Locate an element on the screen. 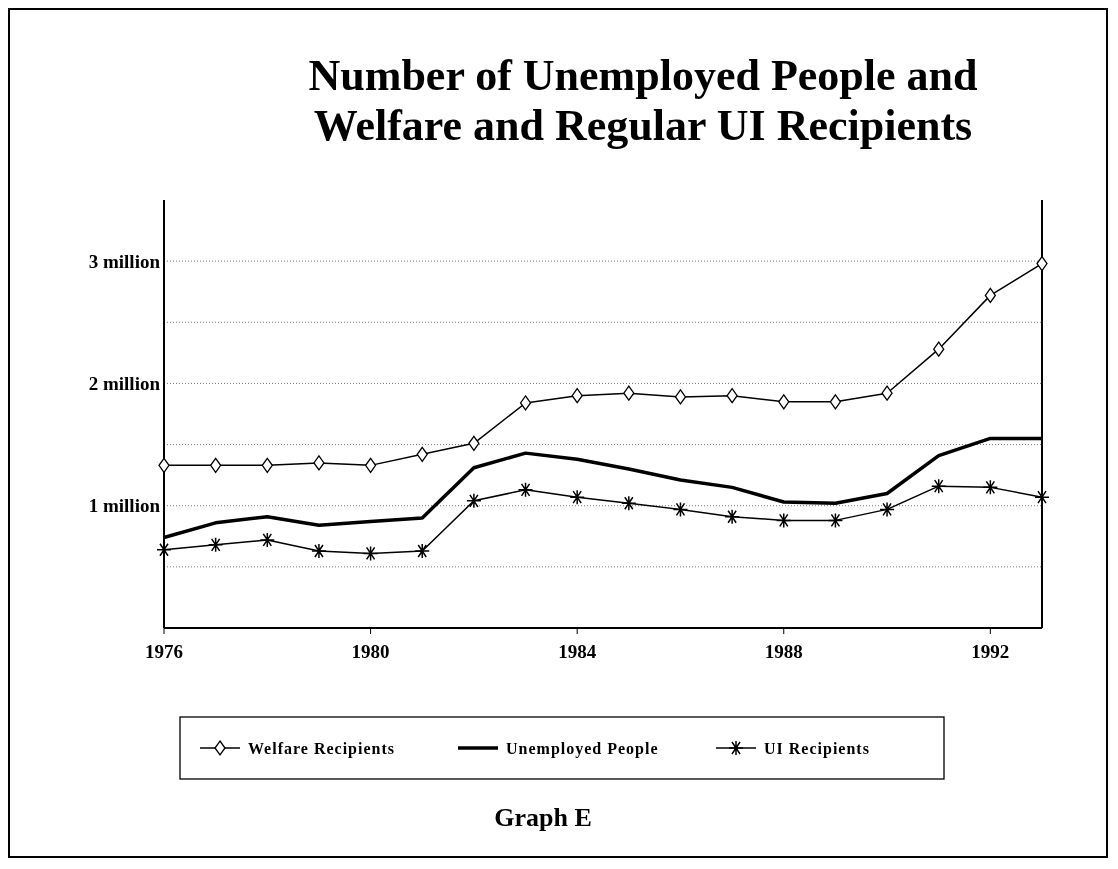 This screenshot has width=1118, height=869. chart-title: Number of Unemployed People and Welfare and Regular UI Recipients is located at coordinates (643, 100).